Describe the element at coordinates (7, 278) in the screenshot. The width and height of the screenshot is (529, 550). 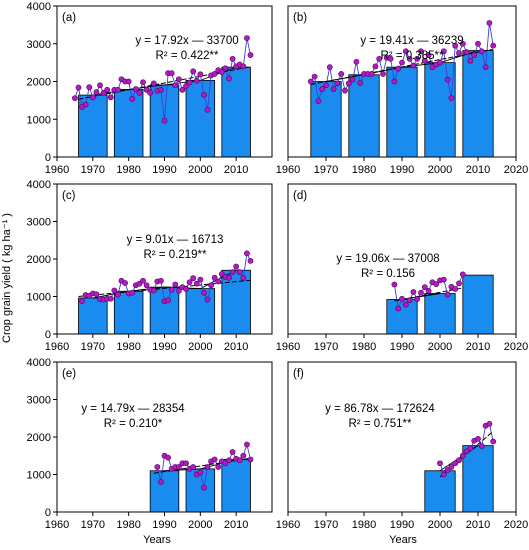
I see `y-axis-label: Crop grain yield ( kg ha⁻¹ )` at that location.